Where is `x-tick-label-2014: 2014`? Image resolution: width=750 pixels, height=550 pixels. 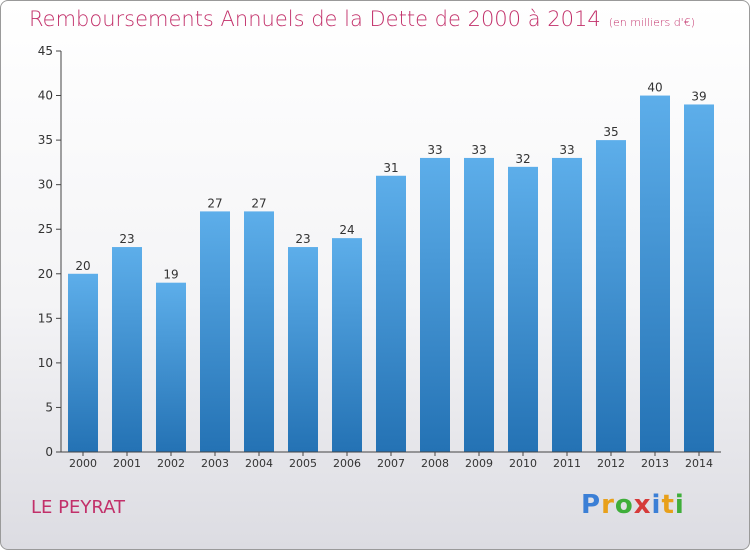
x-tick-label-2014: 2014 is located at coordinates (699, 463).